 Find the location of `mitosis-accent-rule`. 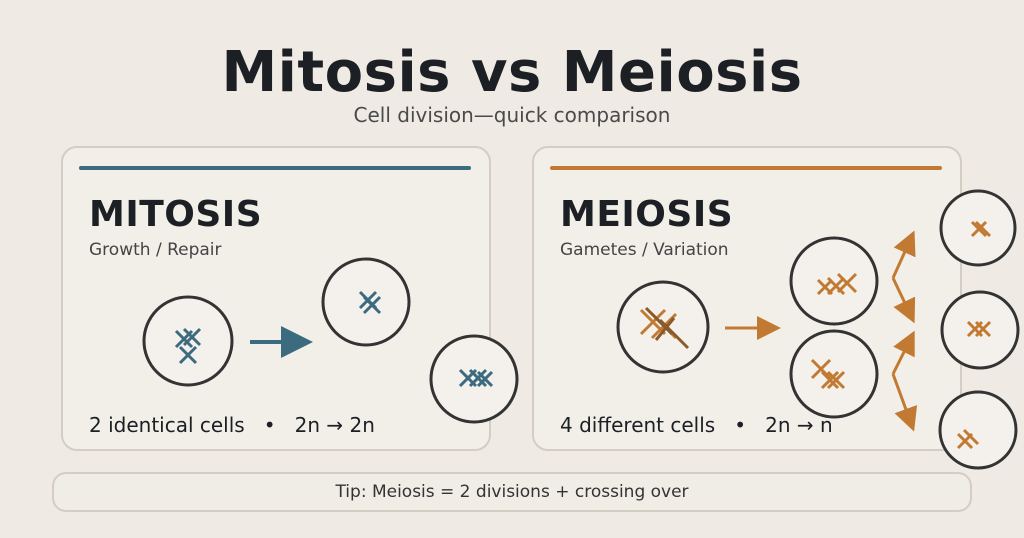

mitosis-accent-rule is located at coordinates (275, 168).